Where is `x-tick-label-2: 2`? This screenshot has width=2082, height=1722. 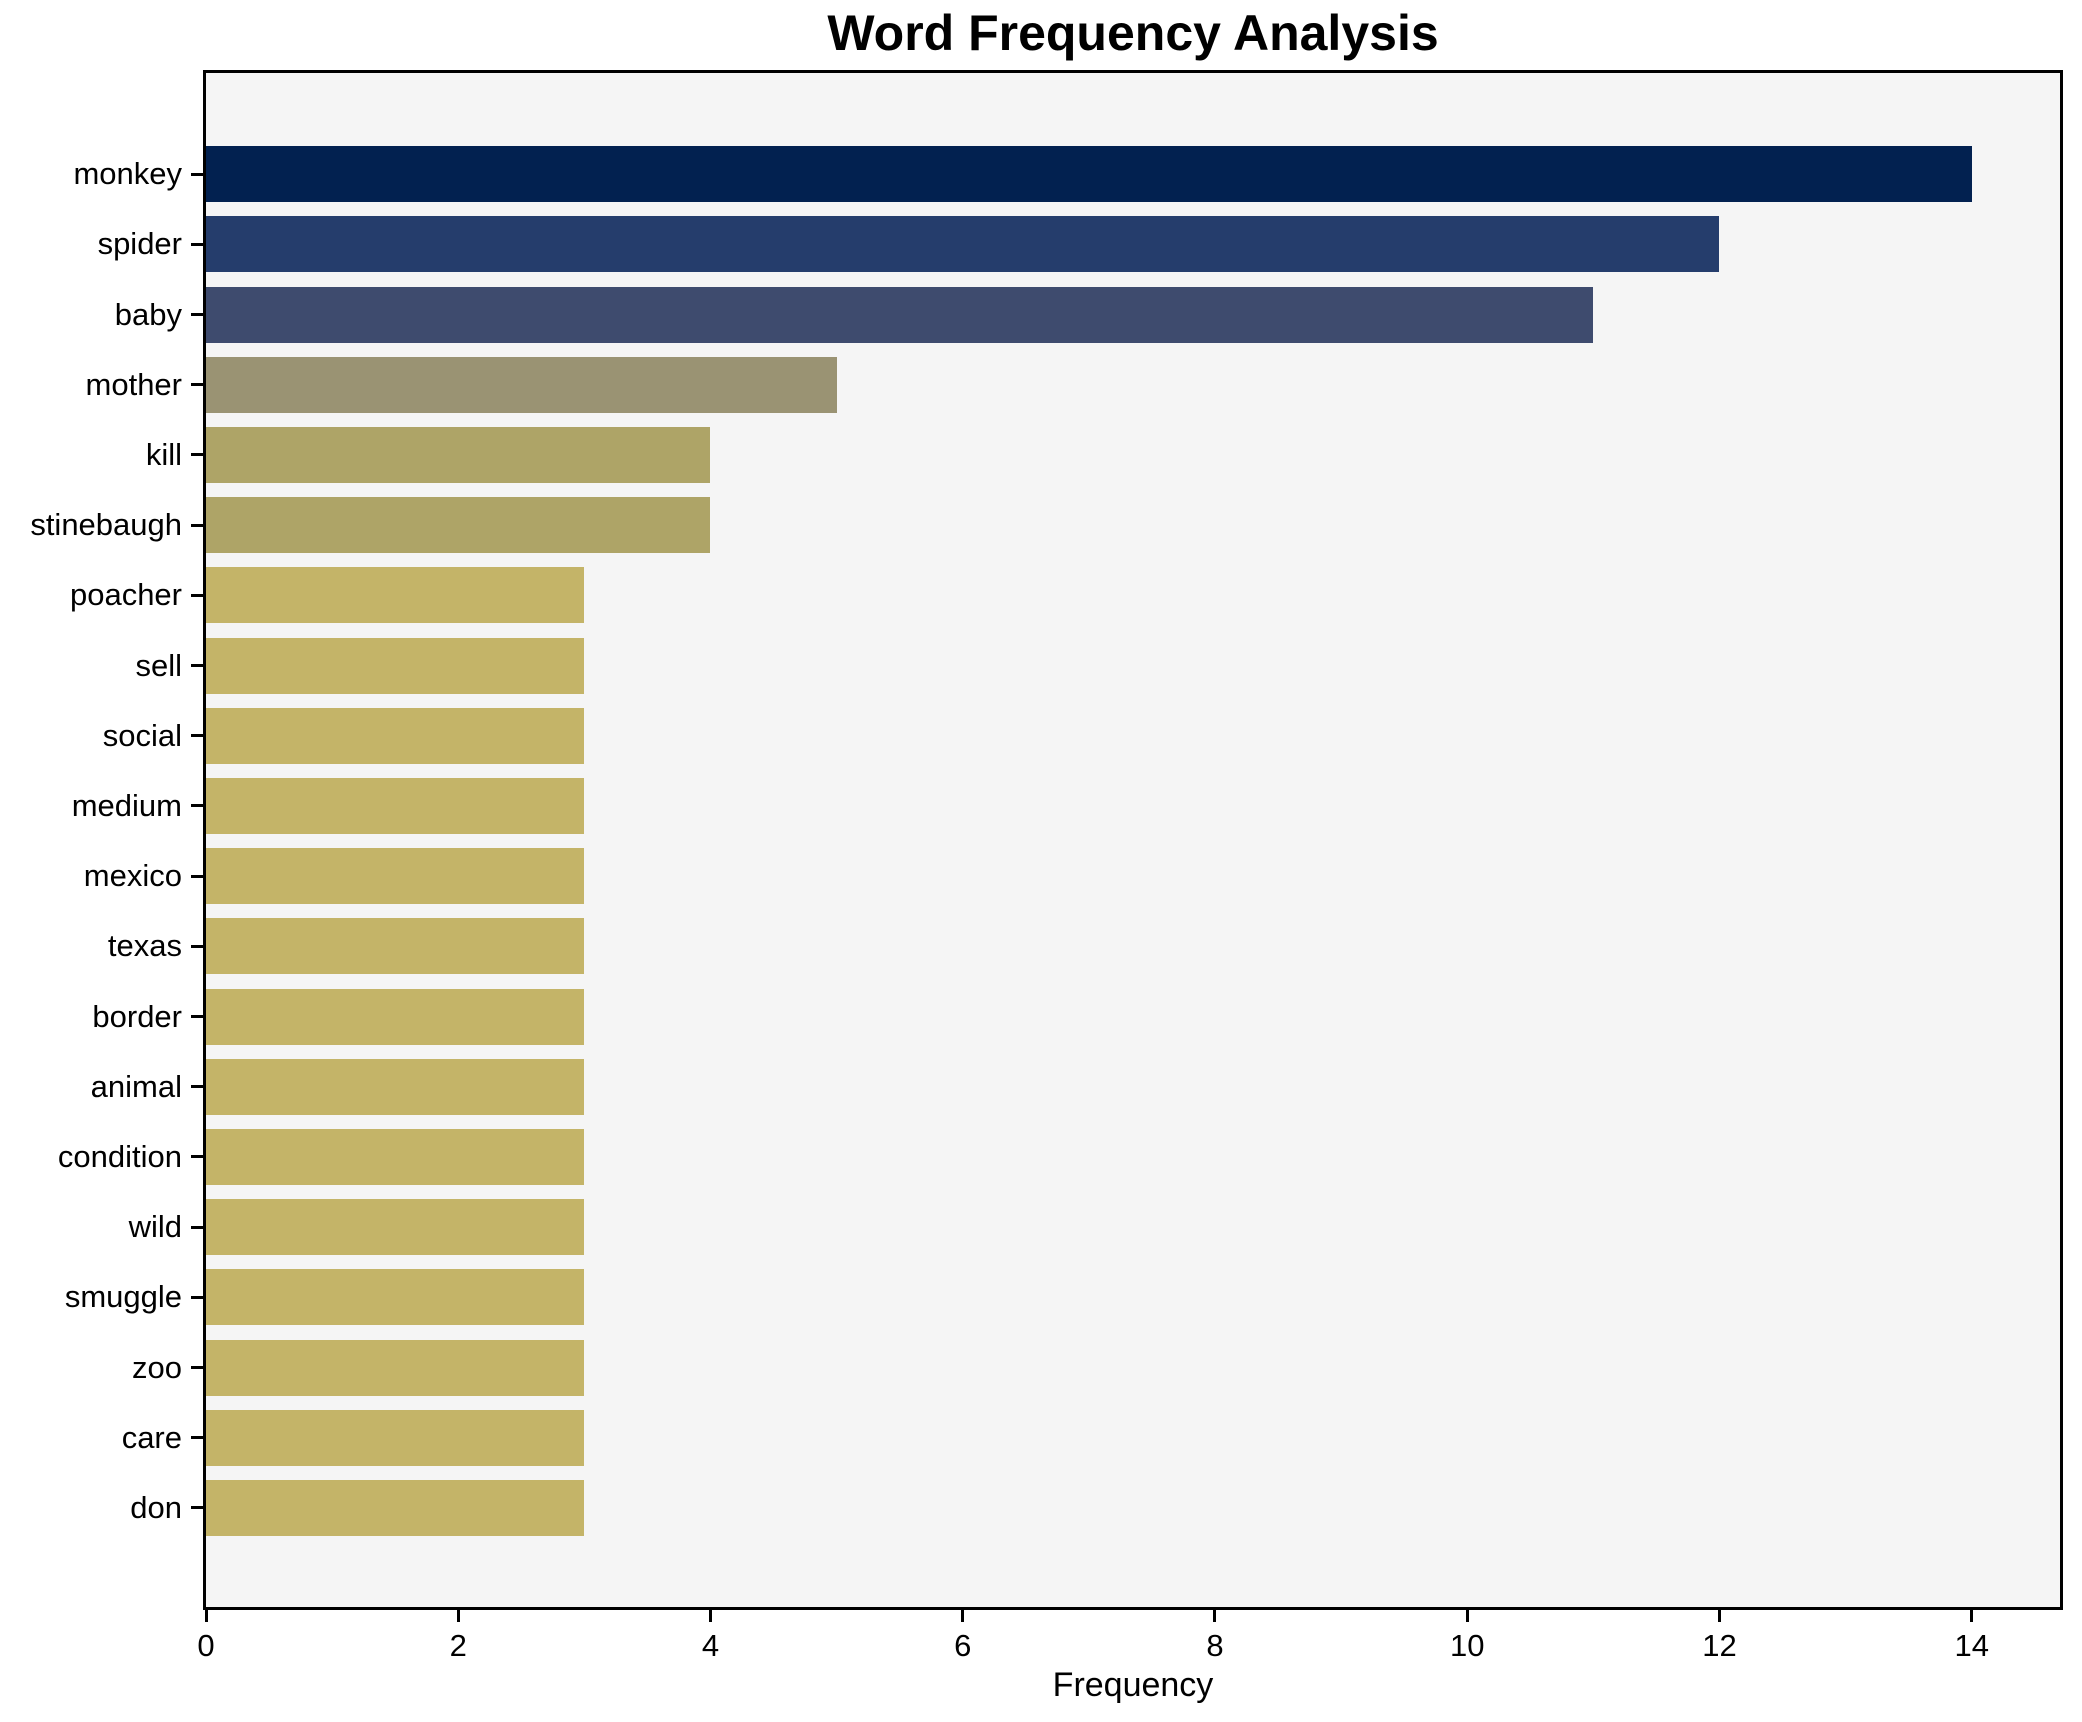
x-tick-label-2: 2 is located at coordinates (458, 1645).